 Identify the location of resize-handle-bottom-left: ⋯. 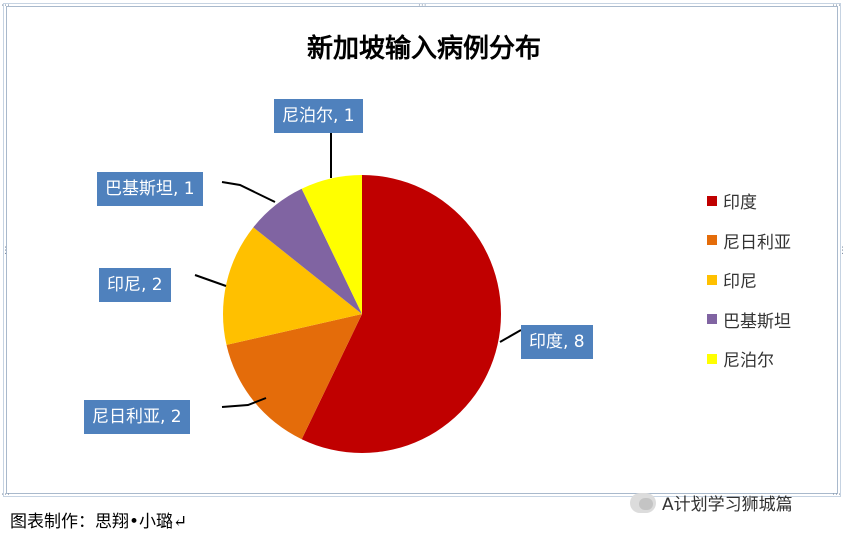
(5, 495).